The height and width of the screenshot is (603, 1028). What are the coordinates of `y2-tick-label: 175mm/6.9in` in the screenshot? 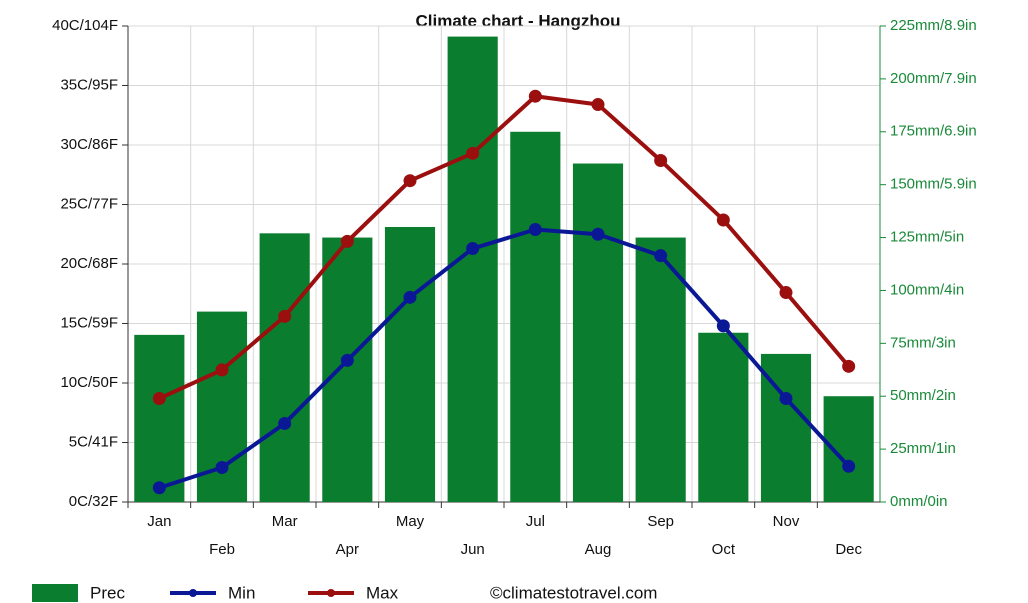 It's located at (933, 131).